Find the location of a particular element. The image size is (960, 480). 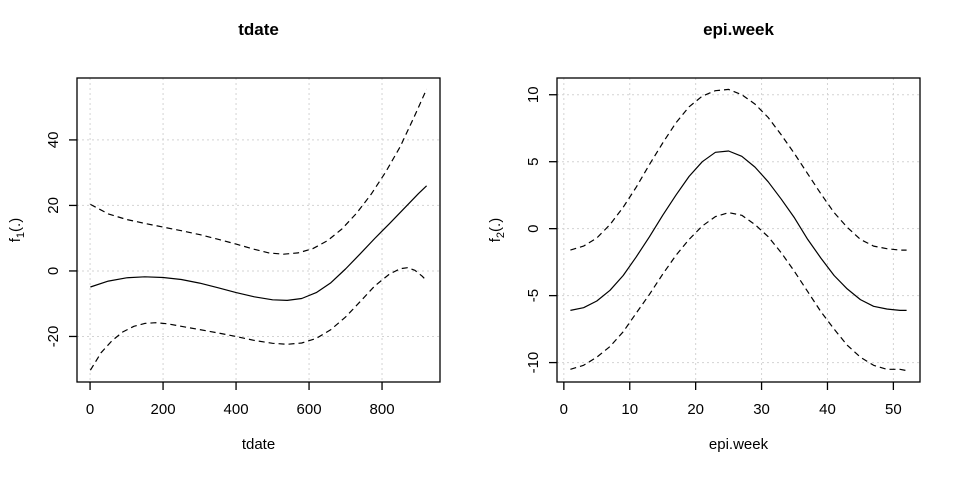

plot-title-epi-week: epi.week is located at coordinates (738, 29).